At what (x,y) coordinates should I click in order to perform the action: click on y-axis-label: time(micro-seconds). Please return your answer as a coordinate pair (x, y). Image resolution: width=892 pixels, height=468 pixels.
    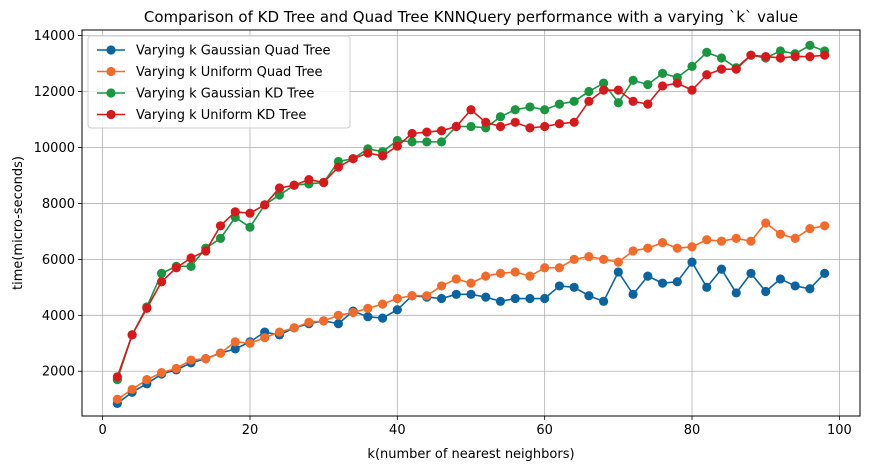
    Looking at the image, I should click on (18, 223).